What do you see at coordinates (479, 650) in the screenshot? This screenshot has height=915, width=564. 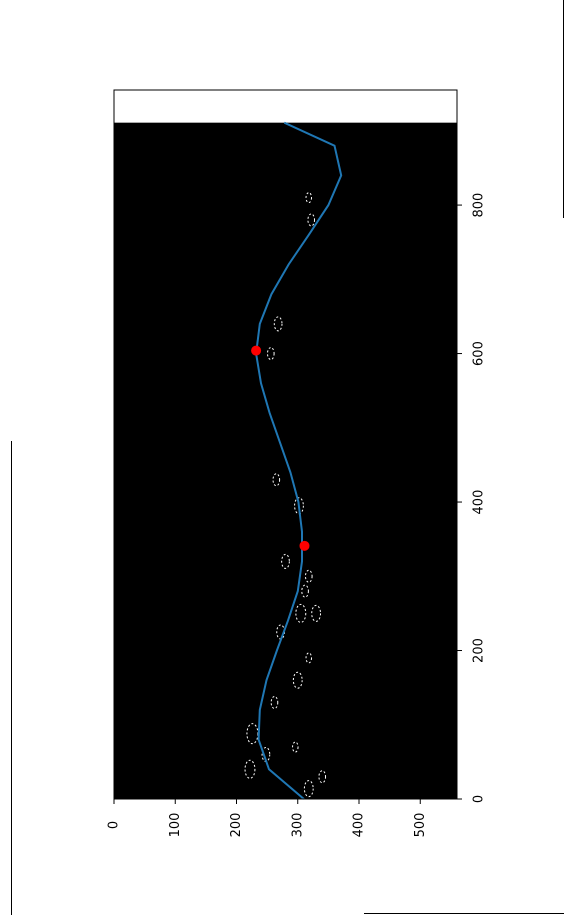 I see `x-tick-label: 200` at bounding box center [479, 650].